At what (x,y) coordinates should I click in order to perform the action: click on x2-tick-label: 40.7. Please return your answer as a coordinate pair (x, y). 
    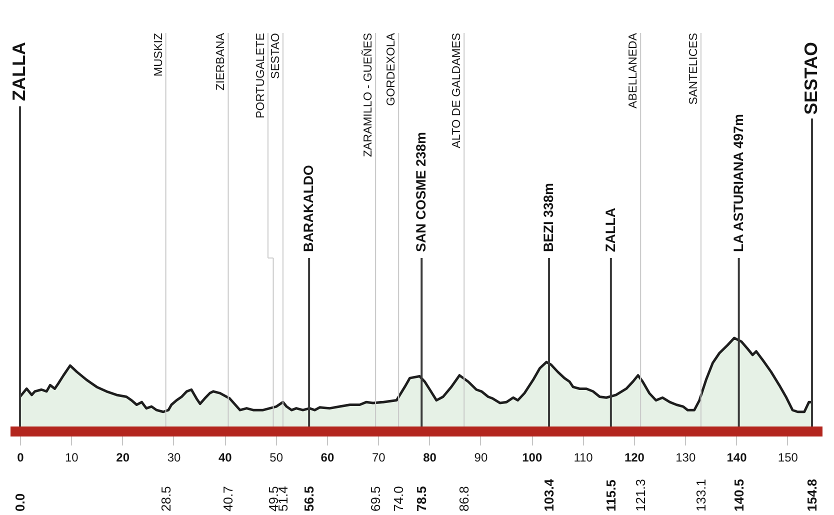
    Looking at the image, I should click on (228, 499).